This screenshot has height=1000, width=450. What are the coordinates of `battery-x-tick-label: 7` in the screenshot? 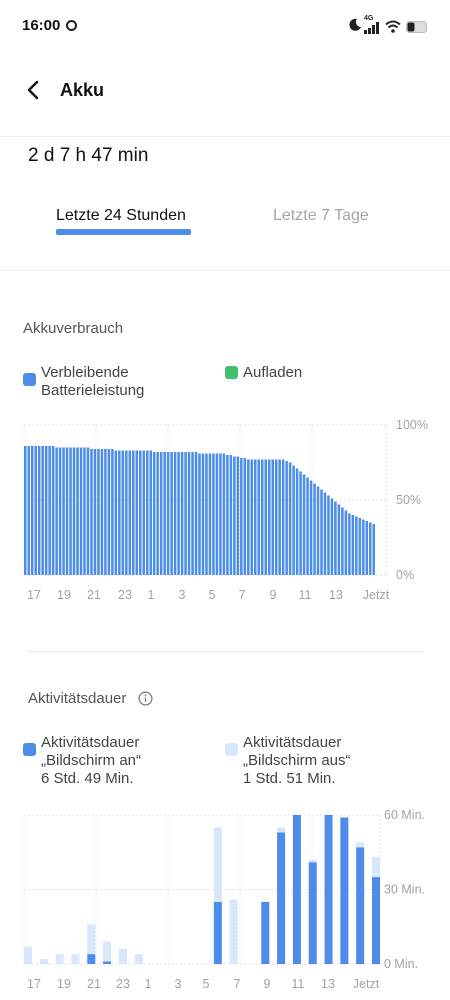 It's located at (242, 595).